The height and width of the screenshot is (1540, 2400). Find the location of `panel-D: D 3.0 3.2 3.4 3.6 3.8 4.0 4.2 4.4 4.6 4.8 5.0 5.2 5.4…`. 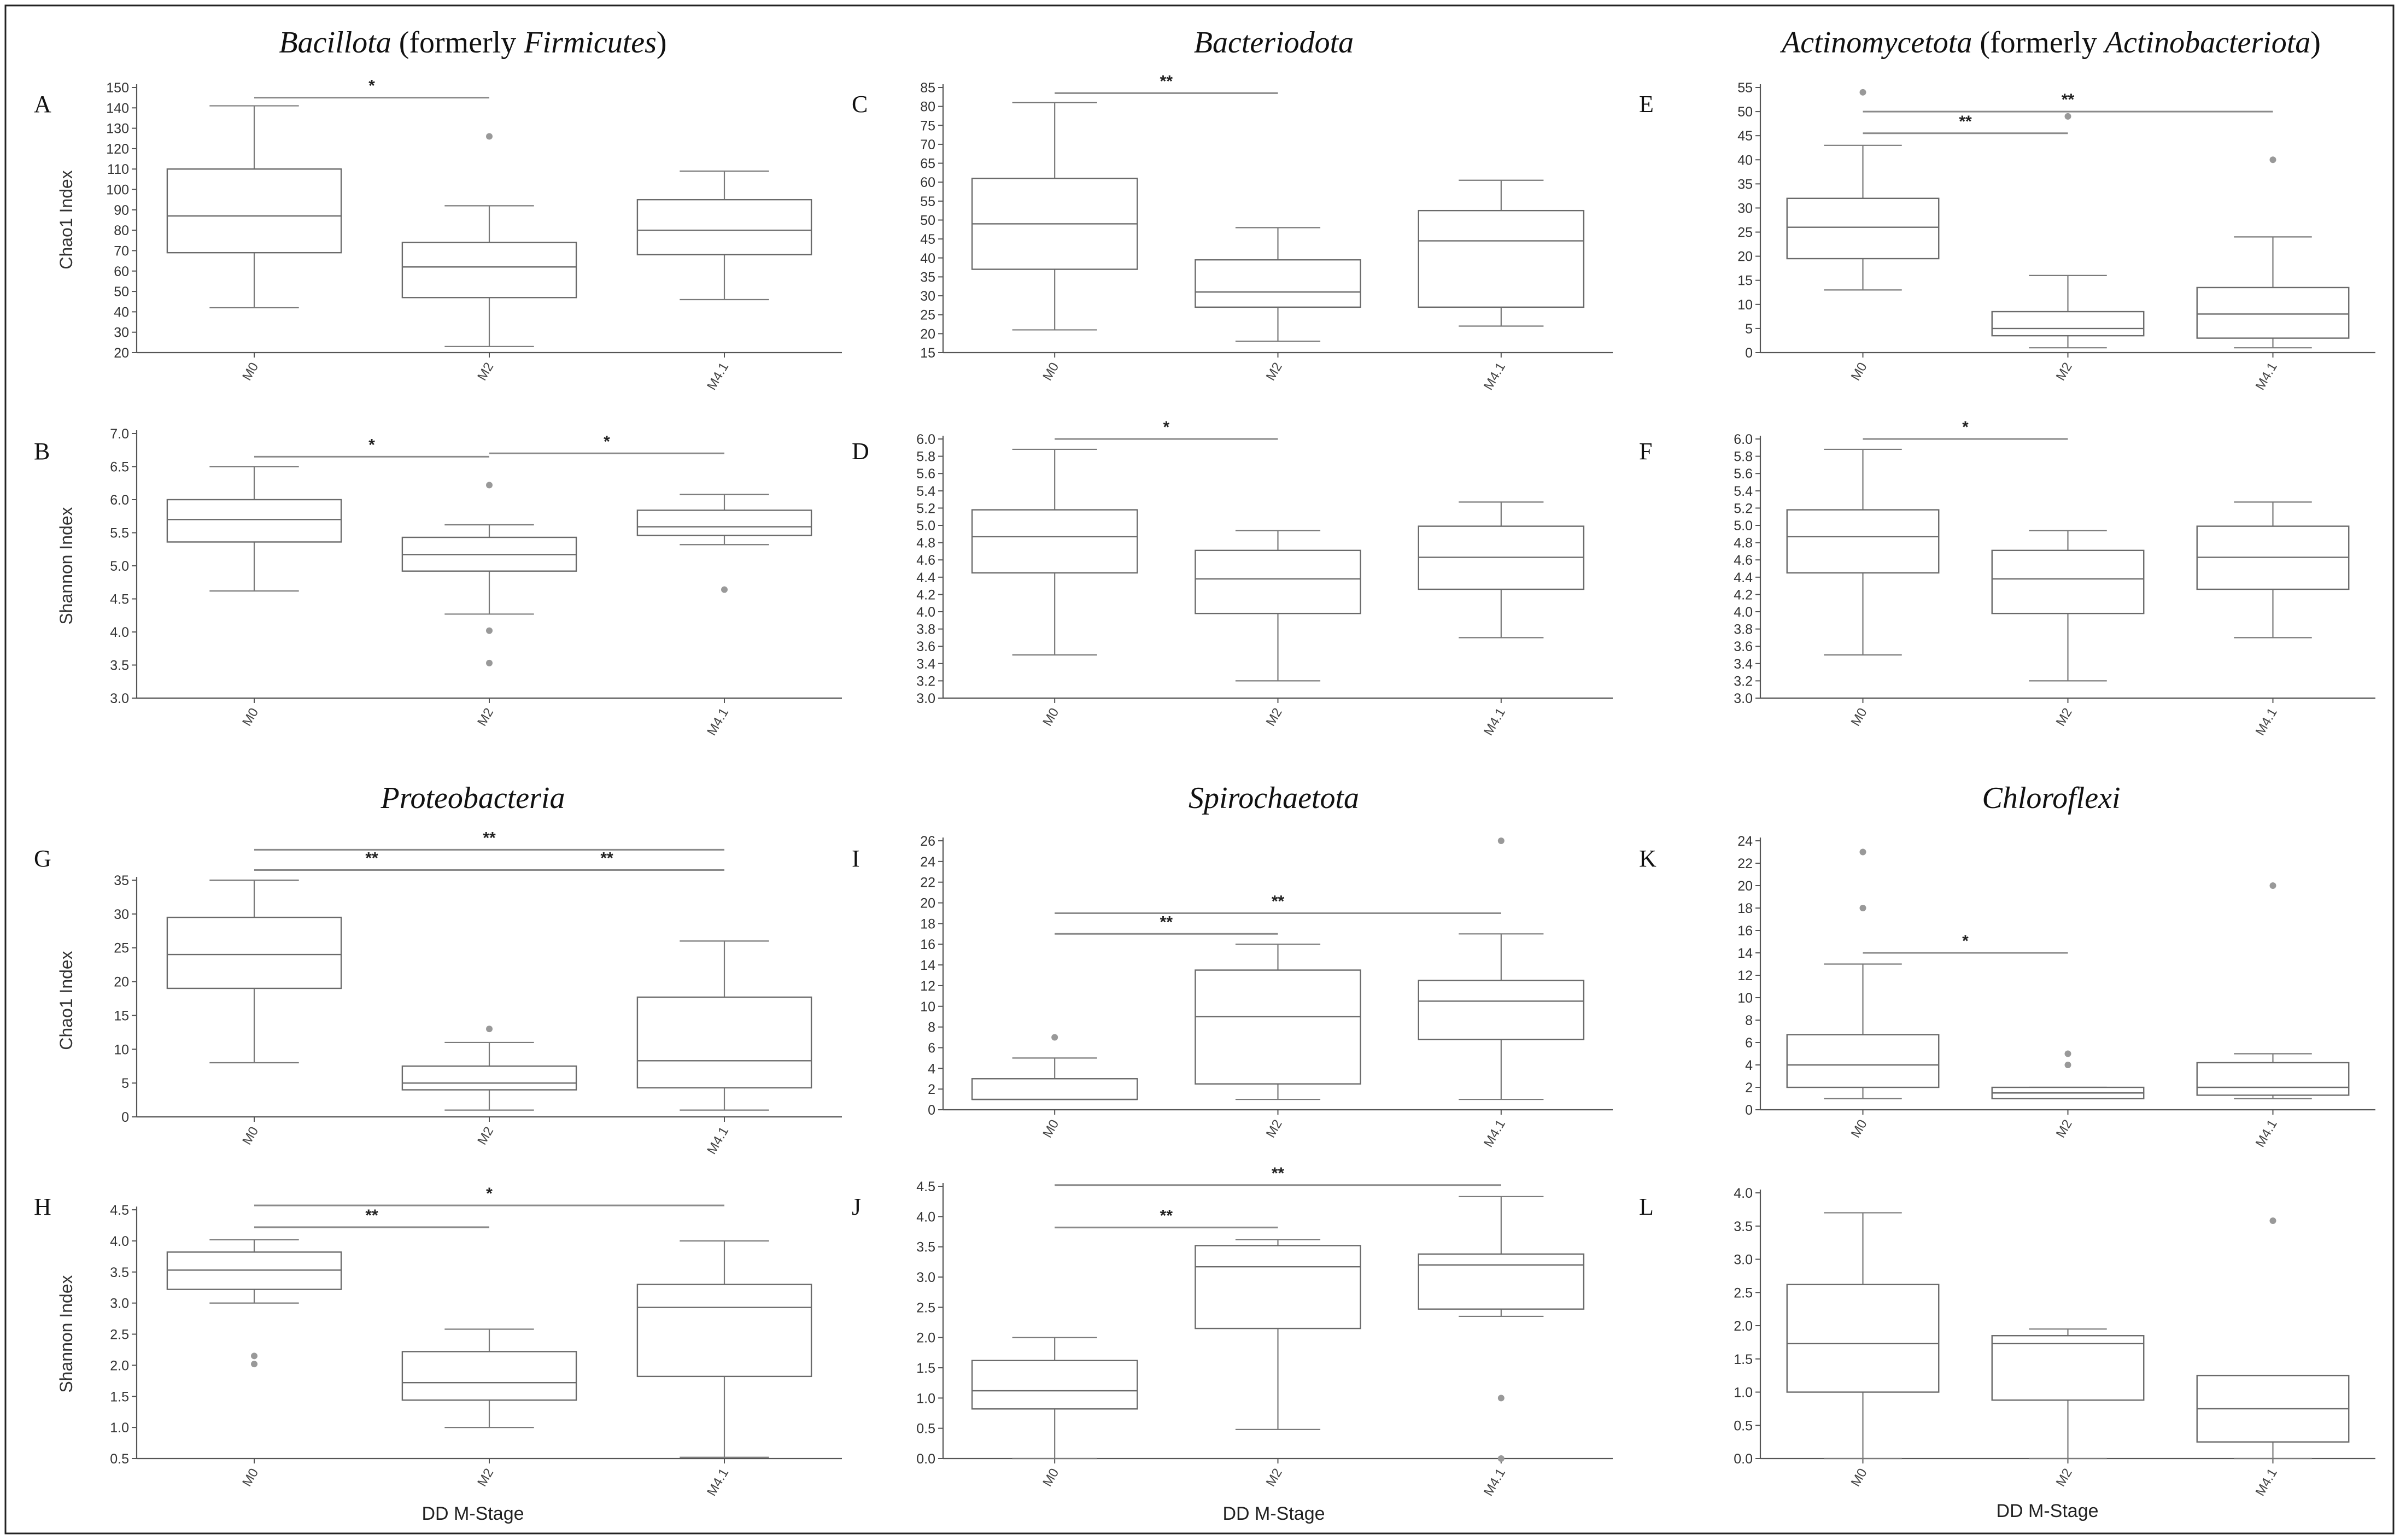

panel-D: D 3.0 3.2 3.4 3.6 3.8 4.0 4.2 4.4 4.6 4.8 5.0 5.2 5.4… is located at coordinates (1232, 578).